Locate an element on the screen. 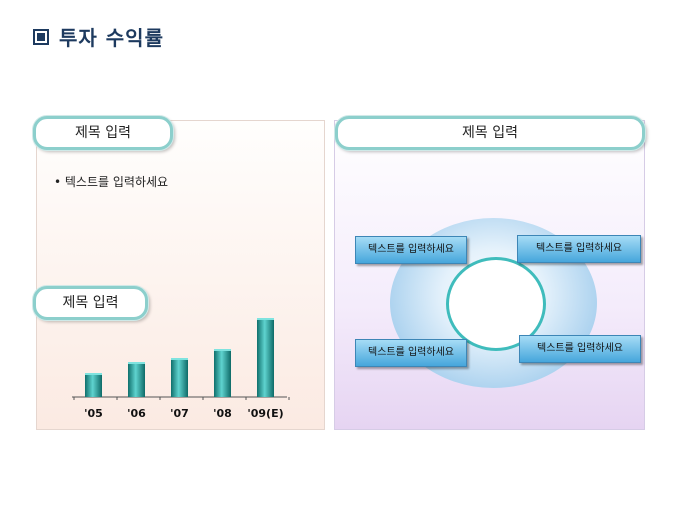 This screenshot has width=680, height=510. page-title: 투자 수익률 is located at coordinates (98, 36).